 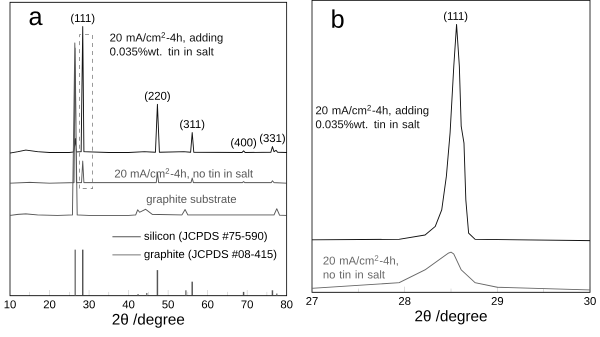 What do you see at coordinates (36, 18) in the screenshot?
I see `chart-title: a` at bounding box center [36, 18].